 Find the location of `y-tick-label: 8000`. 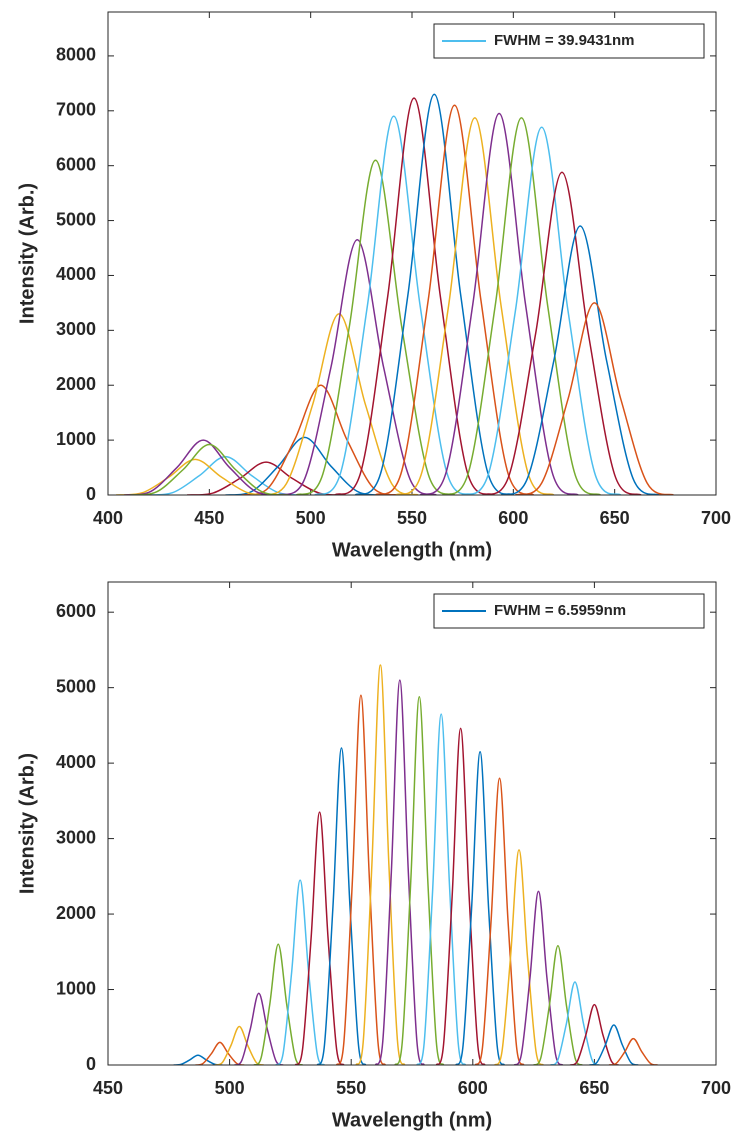

y-tick-label: 8000 is located at coordinates (76, 55).